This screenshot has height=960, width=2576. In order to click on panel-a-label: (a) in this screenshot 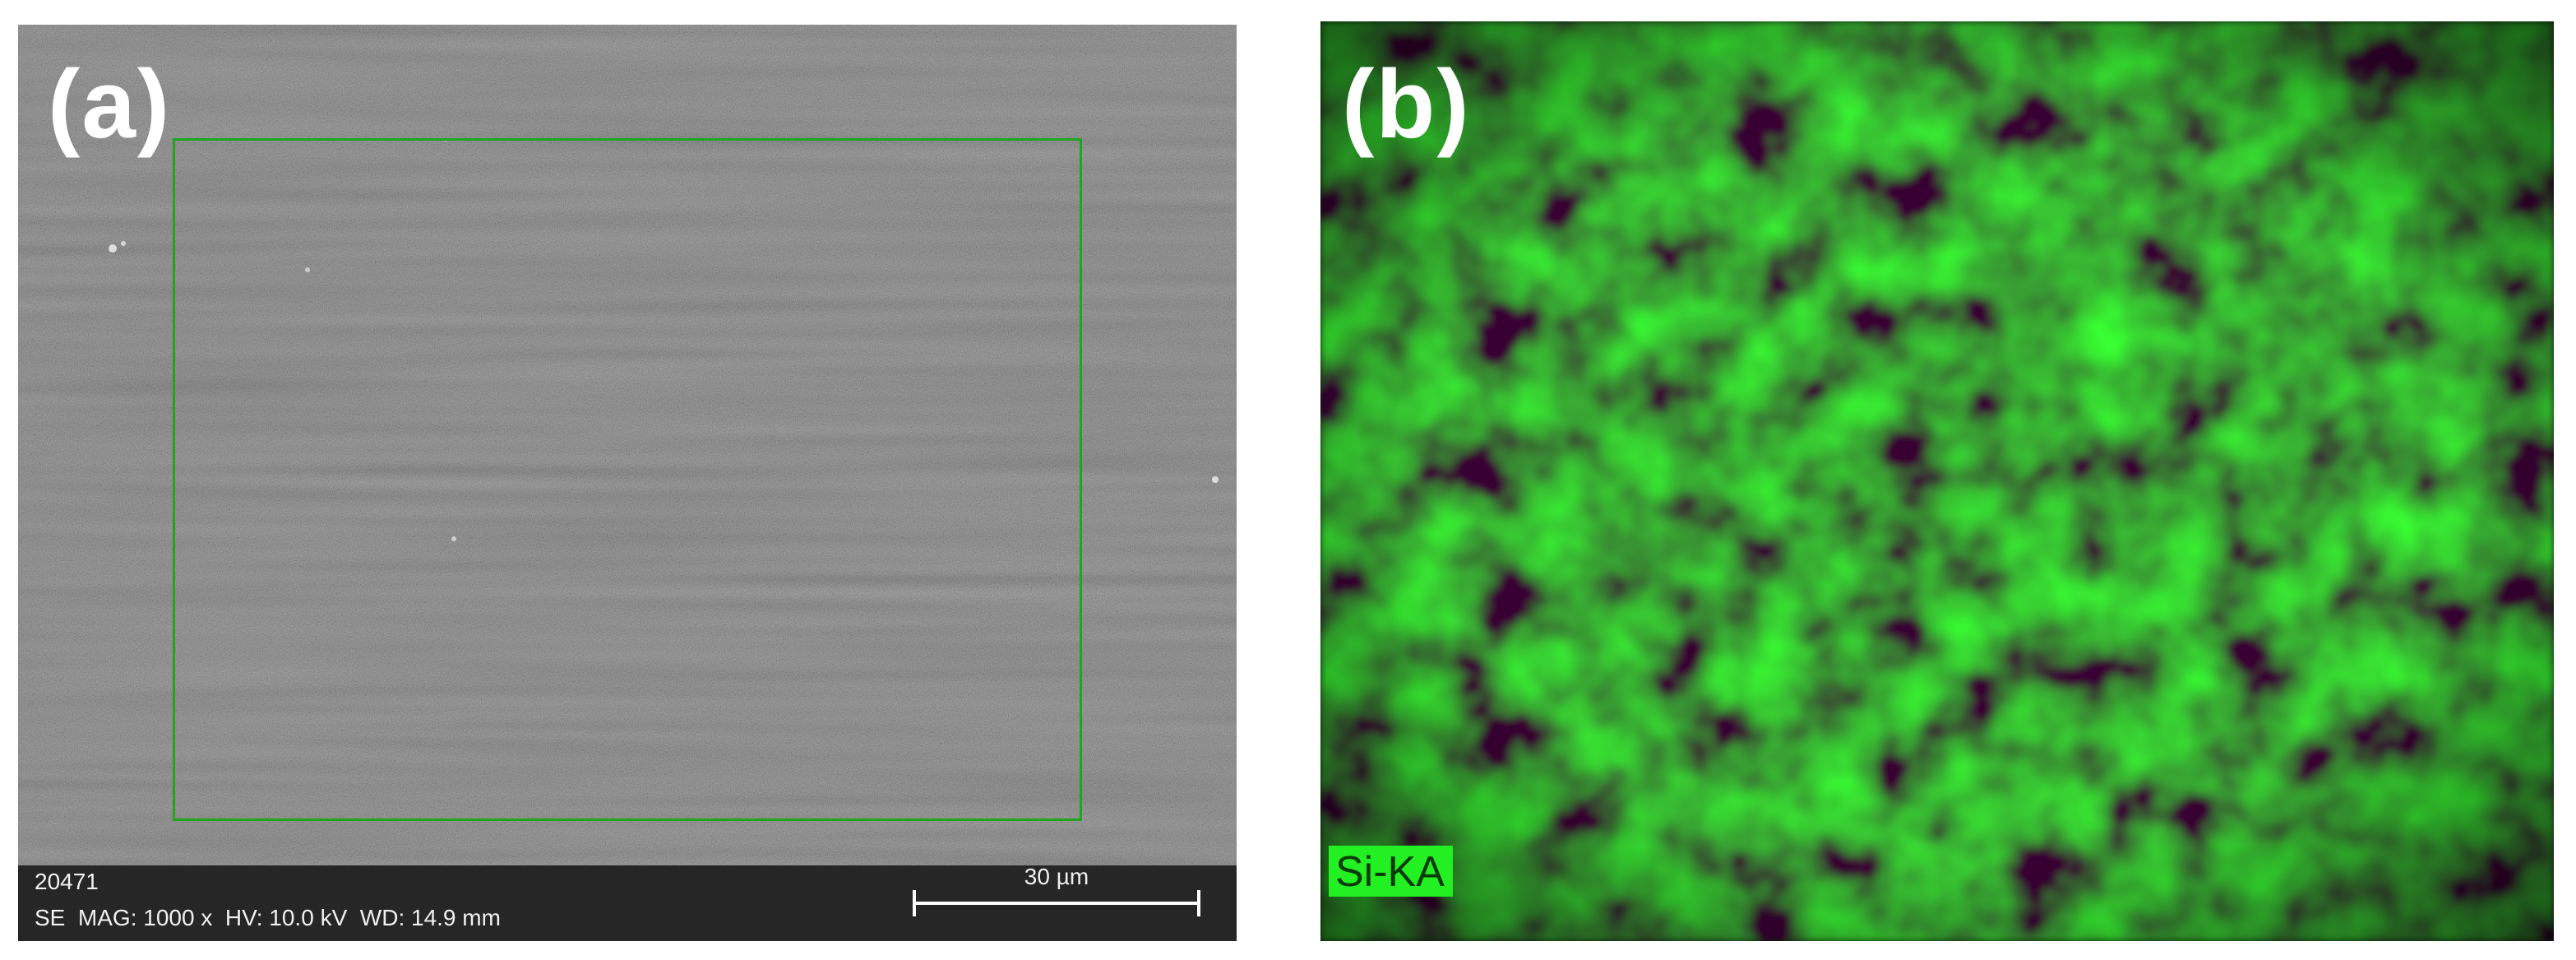, I will do `click(110, 104)`.